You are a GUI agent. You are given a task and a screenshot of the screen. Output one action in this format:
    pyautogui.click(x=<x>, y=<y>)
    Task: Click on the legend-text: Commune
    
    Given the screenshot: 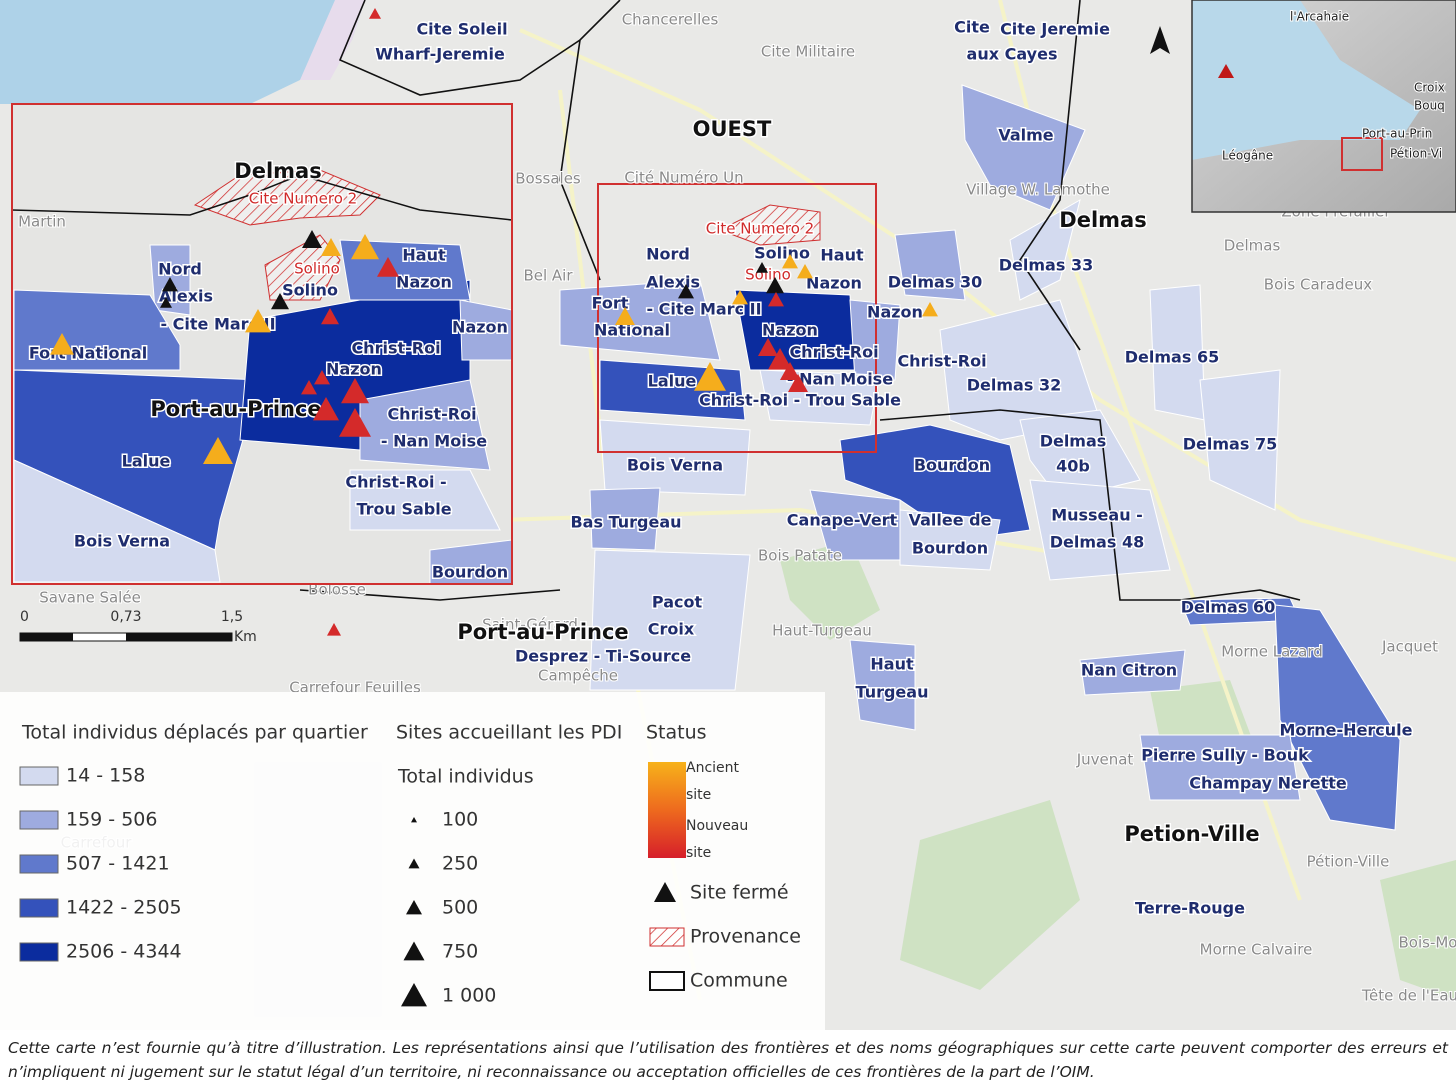 What is the action you would take?
    pyautogui.click(x=739, y=981)
    